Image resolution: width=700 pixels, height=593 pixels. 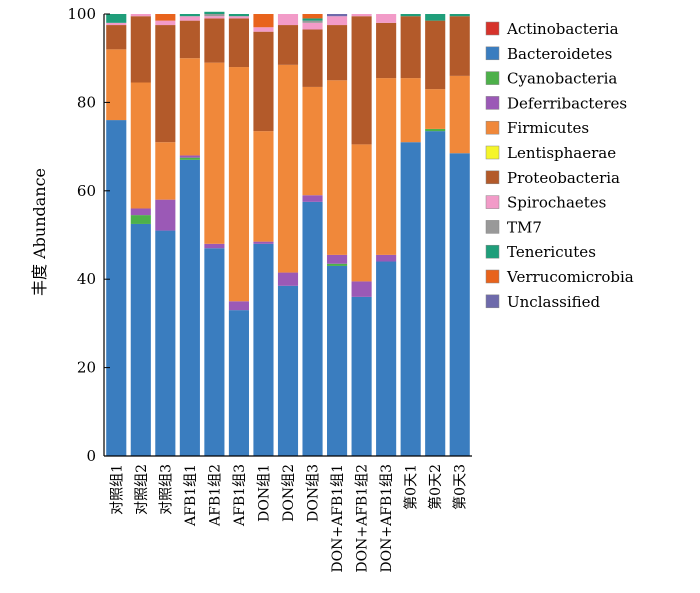 What do you see at coordinates (411, 487) in the screenshot?
I see `x-tick-label: 第0天1` at bounding box center [411, 487].